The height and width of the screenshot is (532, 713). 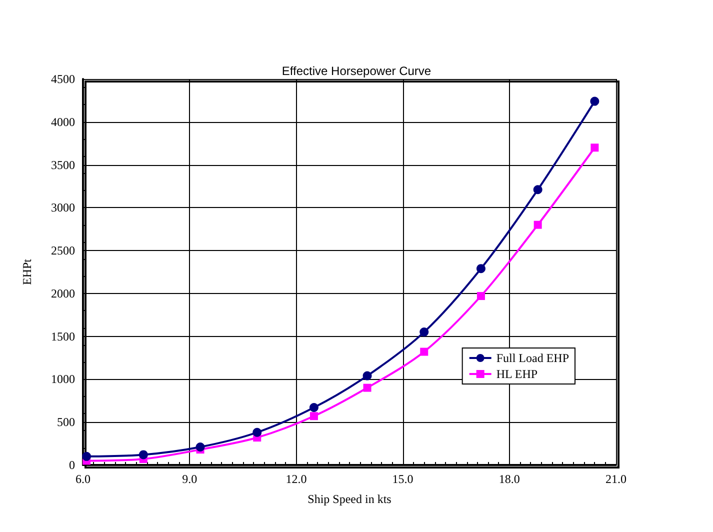 I want to click on x-tick-label: 12.0, so click(x=296, y=479).